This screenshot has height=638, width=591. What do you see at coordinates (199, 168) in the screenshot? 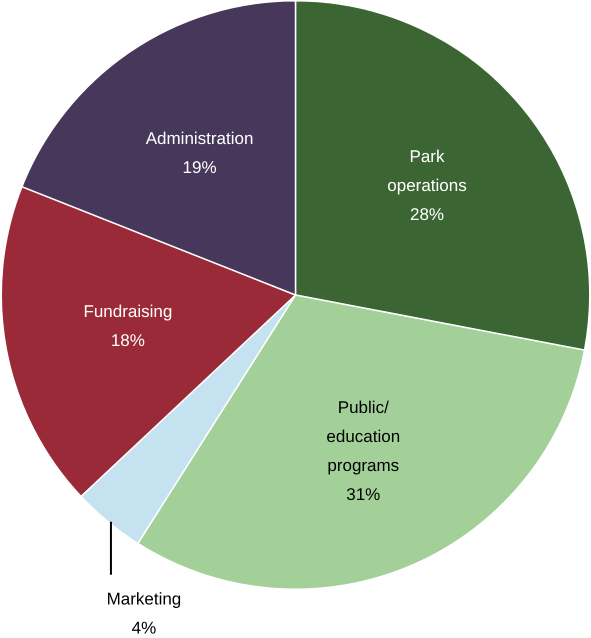
I see `data-label: 19%` at bounding box center [199, 168].